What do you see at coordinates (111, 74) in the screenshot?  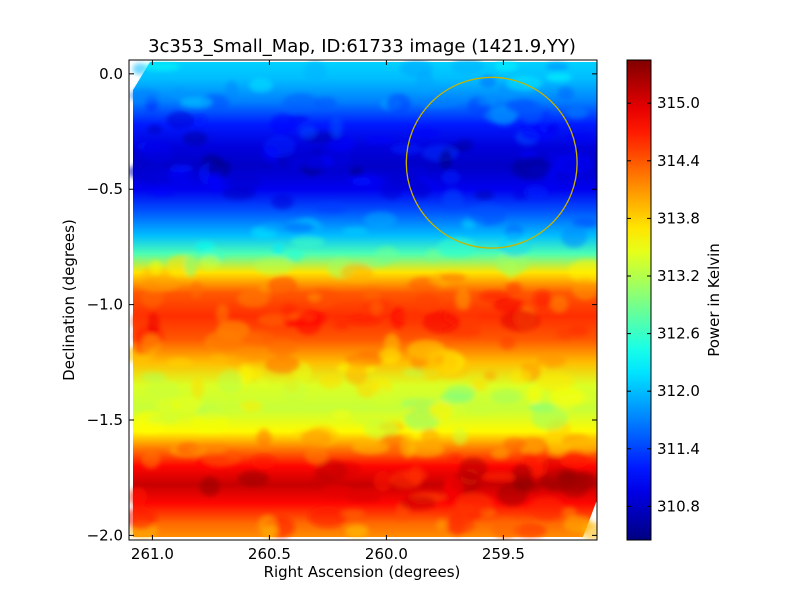 I see `y-tick-label: 0.0` at bounding box center [111, 74].